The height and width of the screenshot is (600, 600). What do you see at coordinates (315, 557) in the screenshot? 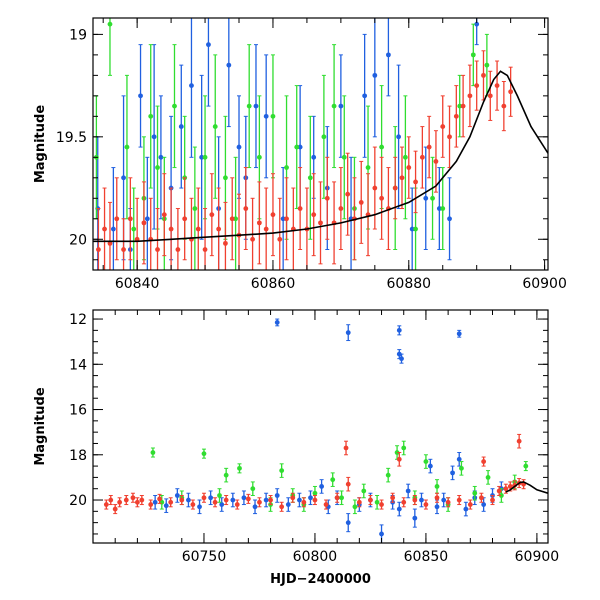
I see `x-tick-label: 60800` at bounding box center [315, 557].